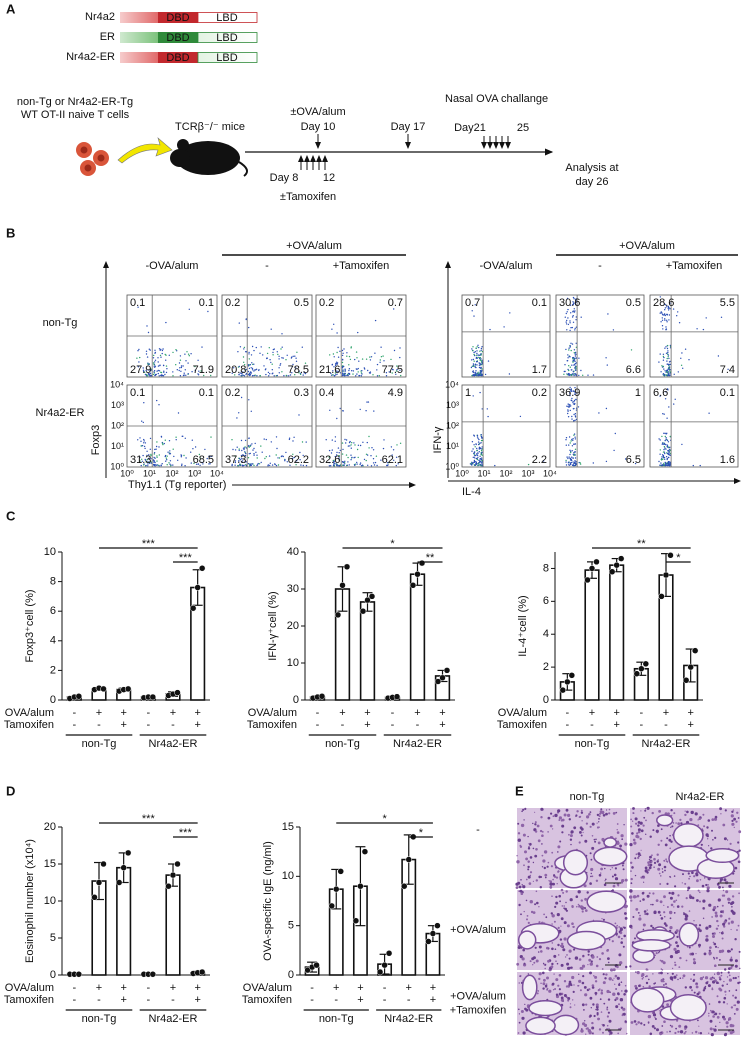 Image resolution: width=744 pixels, height=1037 pixels. What do you see at coordinates (356, 921) in the screenshot?
I see `data-point` at bounding box center [356, 921].